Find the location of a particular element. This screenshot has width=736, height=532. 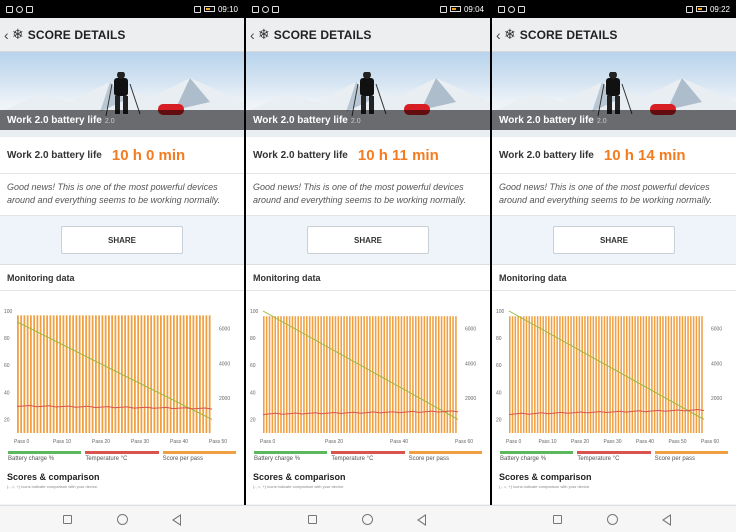

score-label: Work 2.0 battery life is located at coordinates (546, 155).